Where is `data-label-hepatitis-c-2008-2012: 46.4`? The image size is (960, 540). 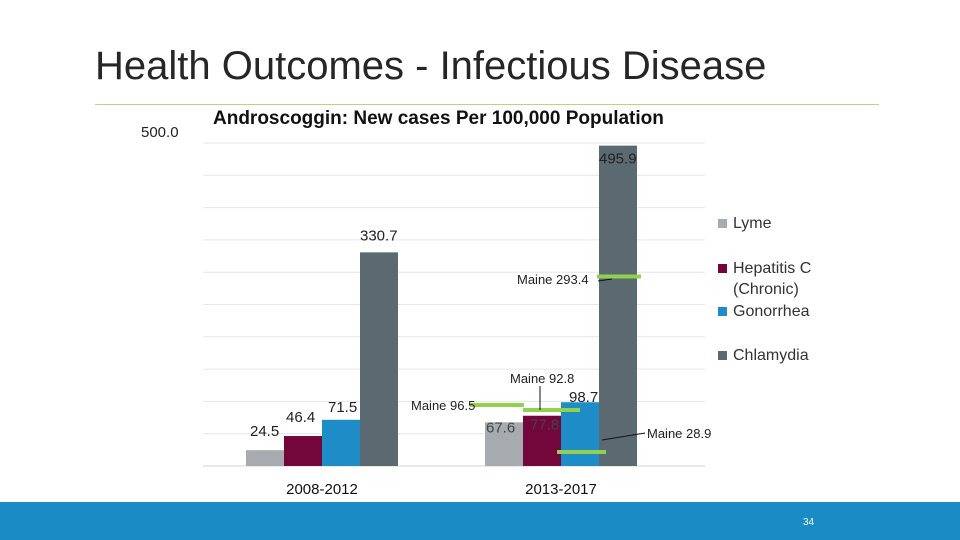 data-label-hepatitis-c-2008-2012: 46.4 is located at coordinates (300, 417).